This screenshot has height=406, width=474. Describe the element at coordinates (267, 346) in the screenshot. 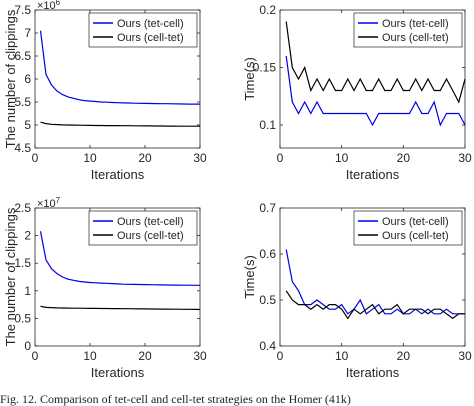

I see `y-tick-label: 0.4` at that location.